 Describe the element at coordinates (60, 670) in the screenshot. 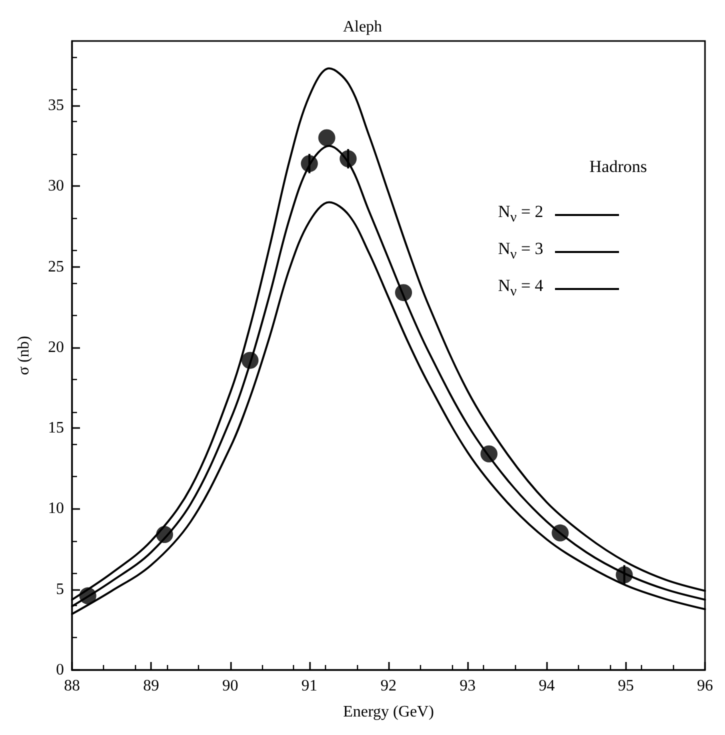

I see `y-tick-label: 0` at that location.